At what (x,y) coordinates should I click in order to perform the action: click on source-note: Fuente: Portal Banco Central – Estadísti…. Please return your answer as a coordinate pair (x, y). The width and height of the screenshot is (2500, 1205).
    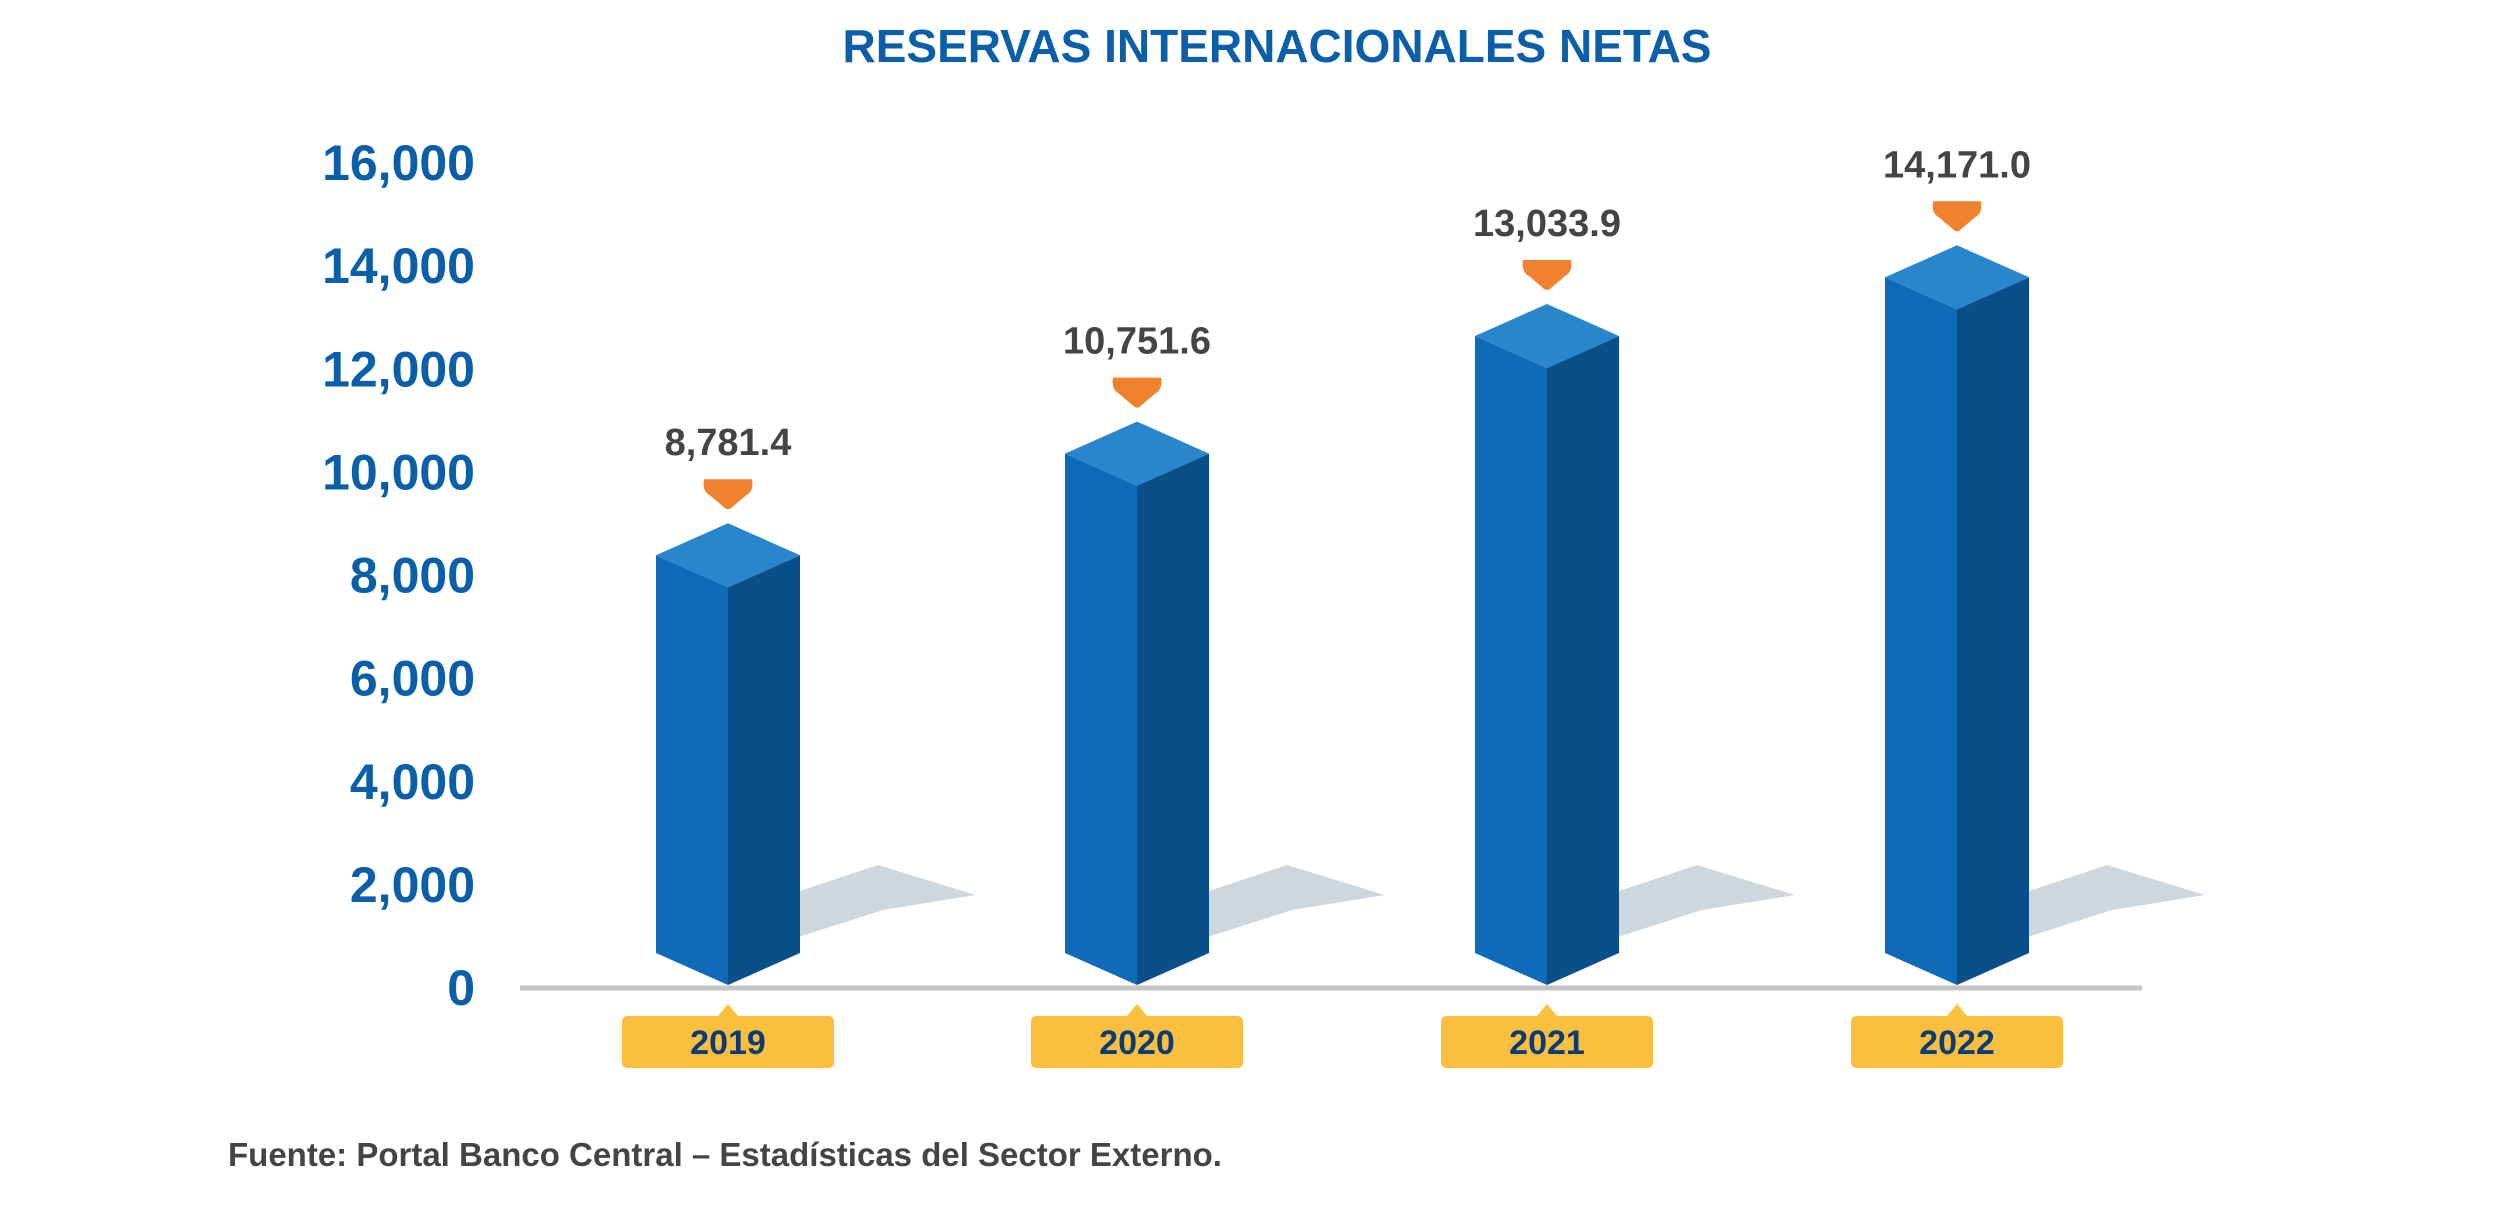
    Looking at the image, I should click on (725, 1154).